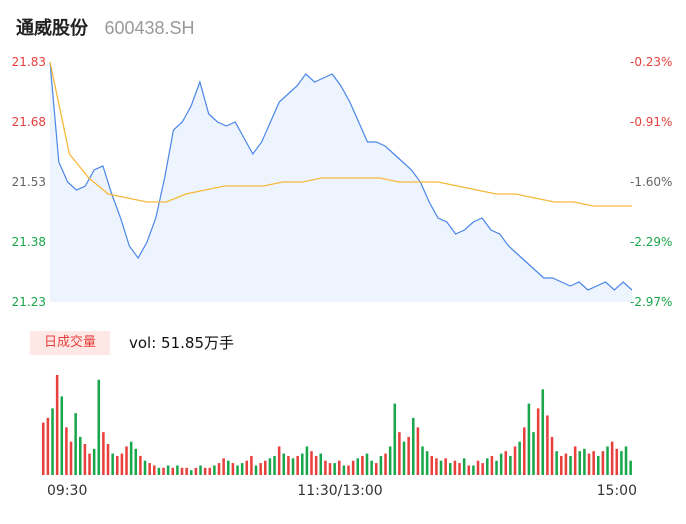 This screenshot has width=686, height=524. Describe the element at coordinates (67, 491) in the screenshot. I see `x-tick-0: 09:30` at that location.